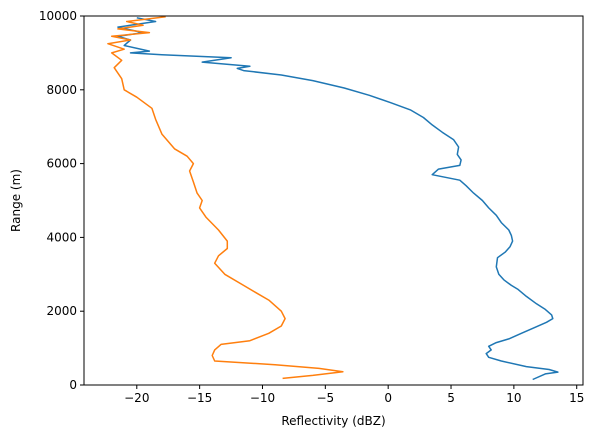 The image size is (596, 442). I want to click on x-tick-label: 0, so click(388, 398).